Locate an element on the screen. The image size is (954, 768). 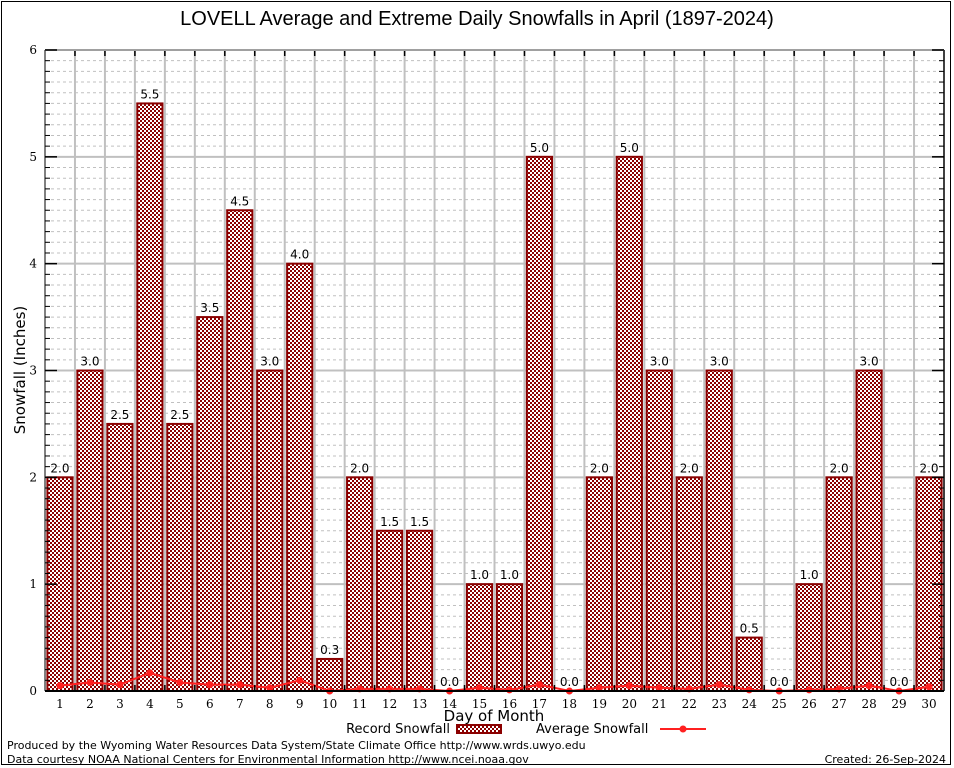
bar-label-day-24: 0.5 is located at coordinates (749, 629).